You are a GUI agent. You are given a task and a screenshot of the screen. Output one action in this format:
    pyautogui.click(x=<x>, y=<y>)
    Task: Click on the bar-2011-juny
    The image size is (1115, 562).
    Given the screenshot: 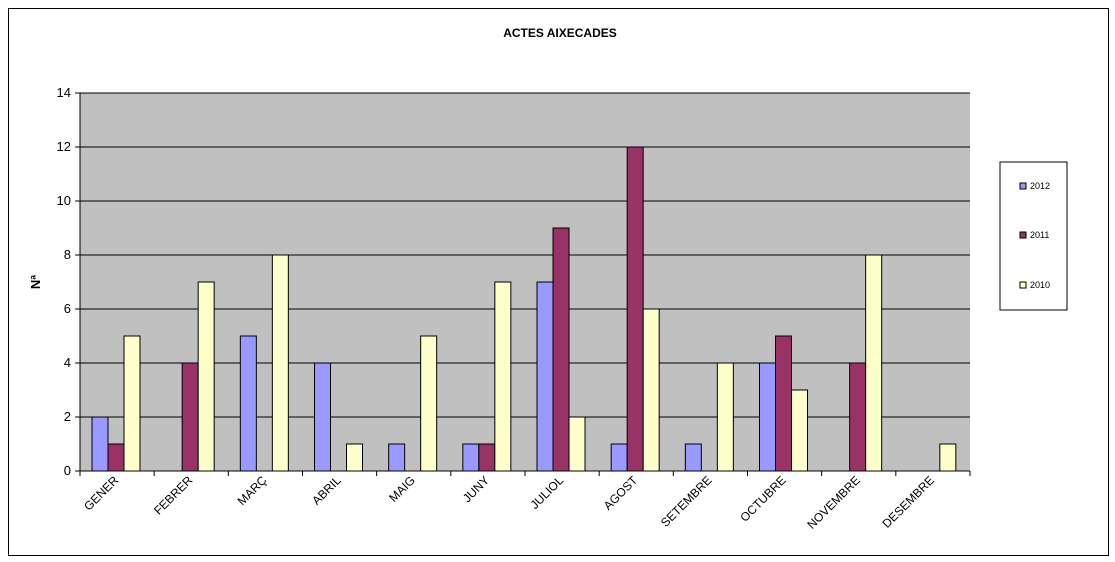 What is the action you would take?
    pyautogui.click(x=487, y=457)
    